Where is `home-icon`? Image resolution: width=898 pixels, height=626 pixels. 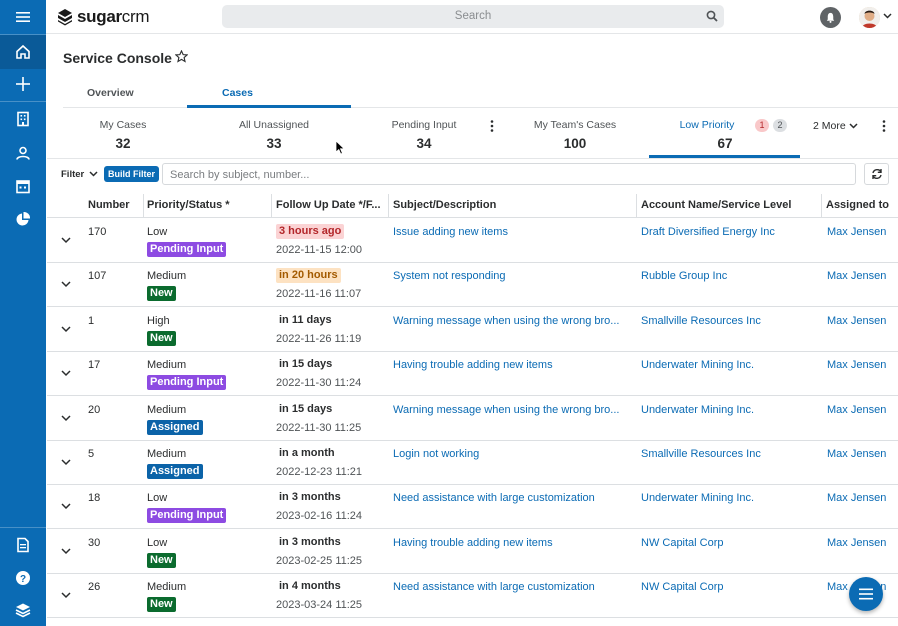
home-icon is located at coordinates (23, 52).